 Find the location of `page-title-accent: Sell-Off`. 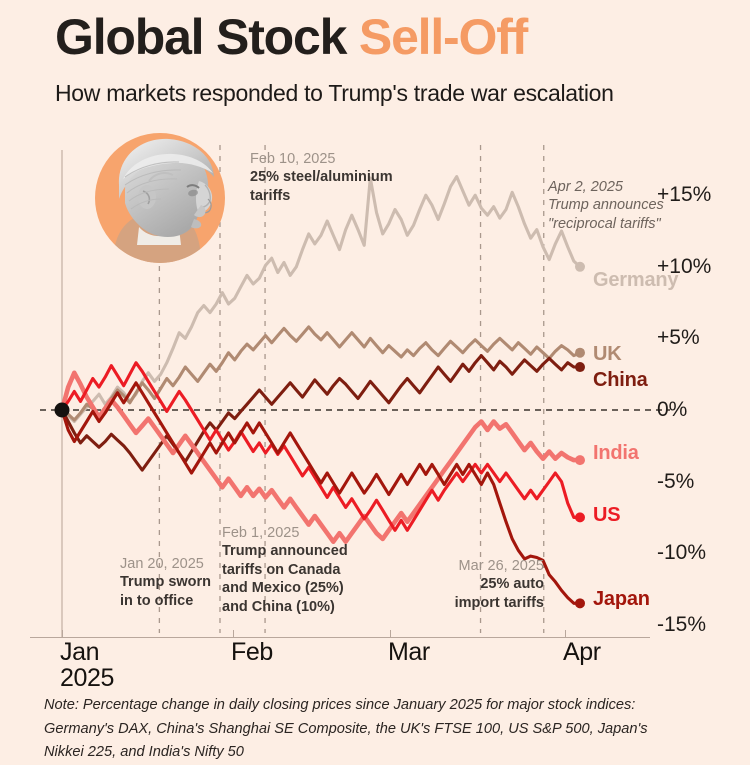

page-title-accent: Sell-Off is located at coordinates (443, 37).